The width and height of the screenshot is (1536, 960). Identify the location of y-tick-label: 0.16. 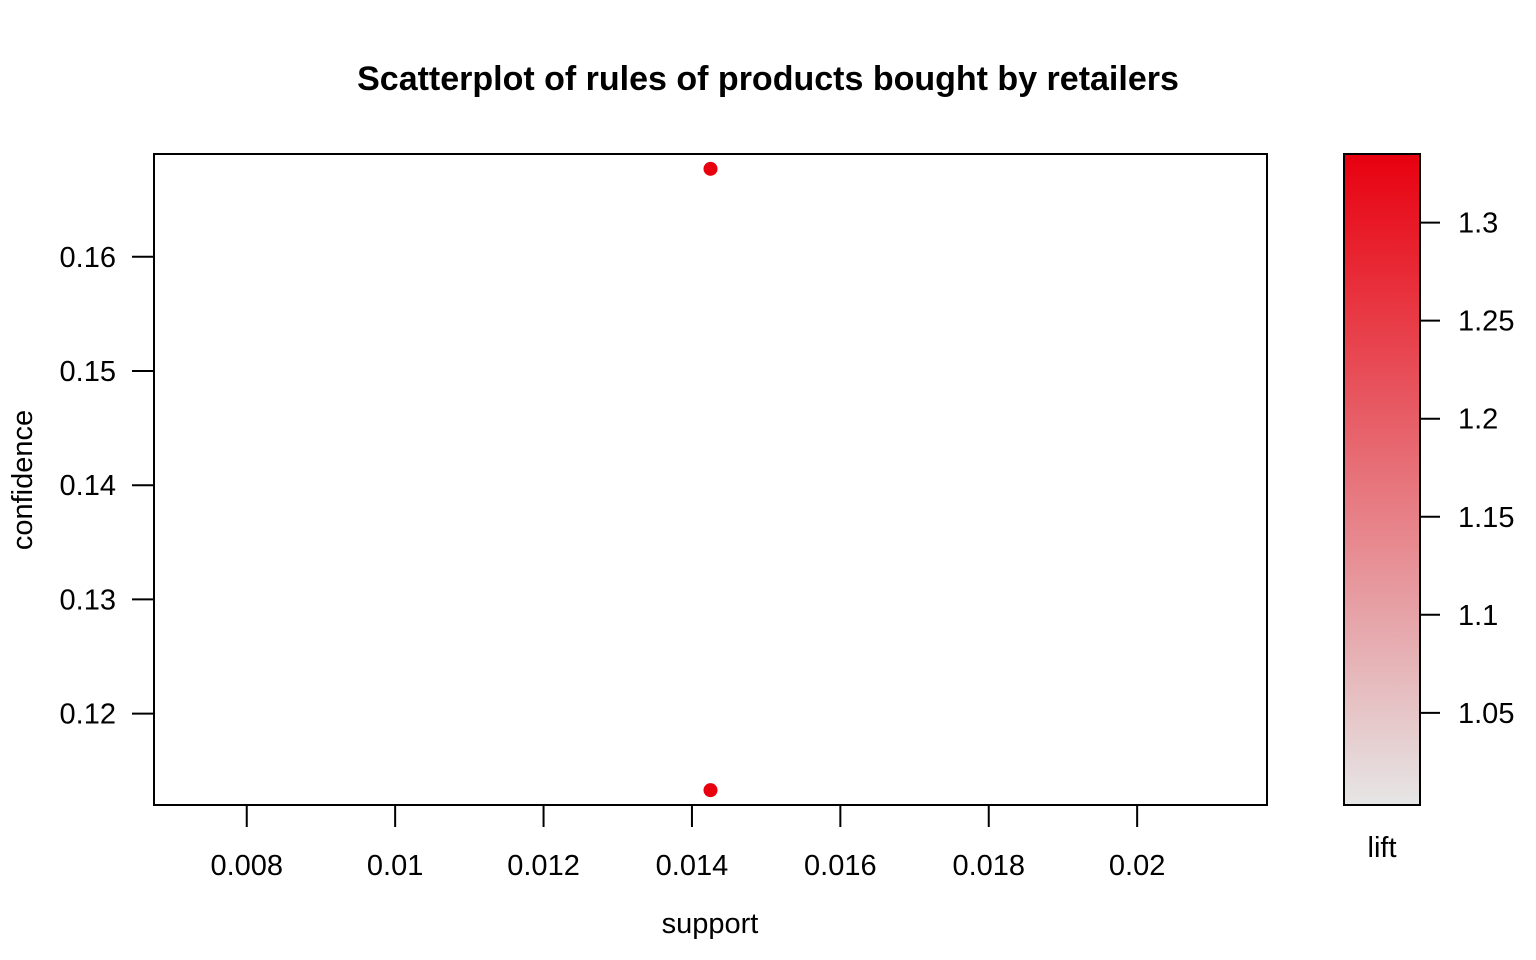
(88, 258).